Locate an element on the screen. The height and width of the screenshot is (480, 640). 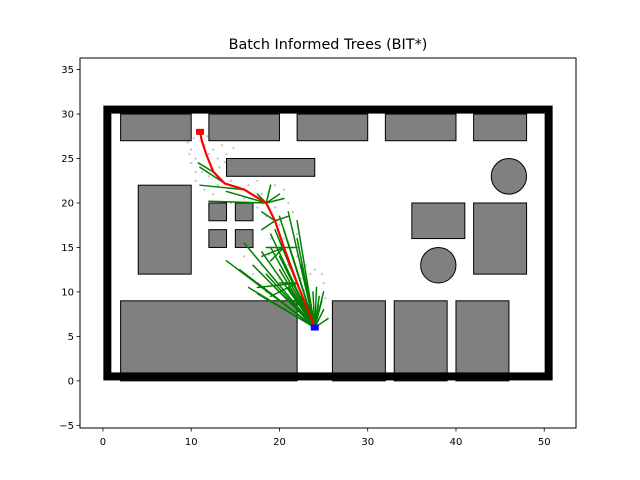
x-tick-label: 30 is located at coordinates (367, 442).